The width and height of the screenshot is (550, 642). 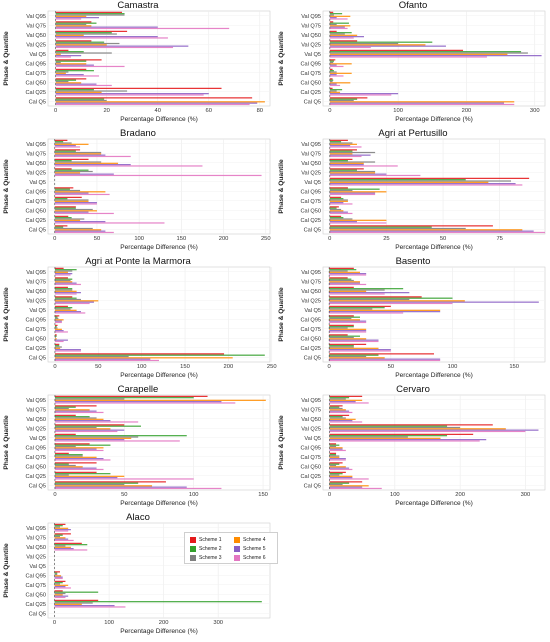 What do you see at coordinates (36, 548) in the screenshot?
I see `category-label-val-q50: Val Q50` at bounding box center [36, 548].